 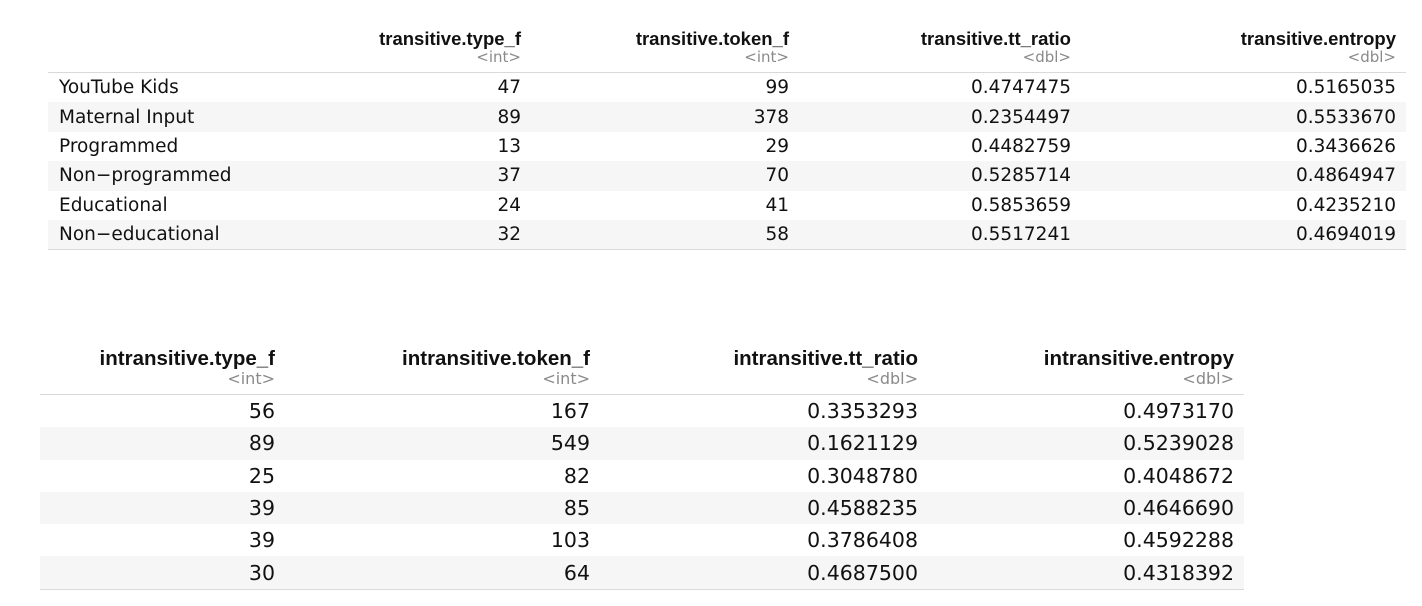 What do you see at coordinates (119, 146) in the screenshot?
I see `row-name: Programmed` at bounding box center [119, 146].